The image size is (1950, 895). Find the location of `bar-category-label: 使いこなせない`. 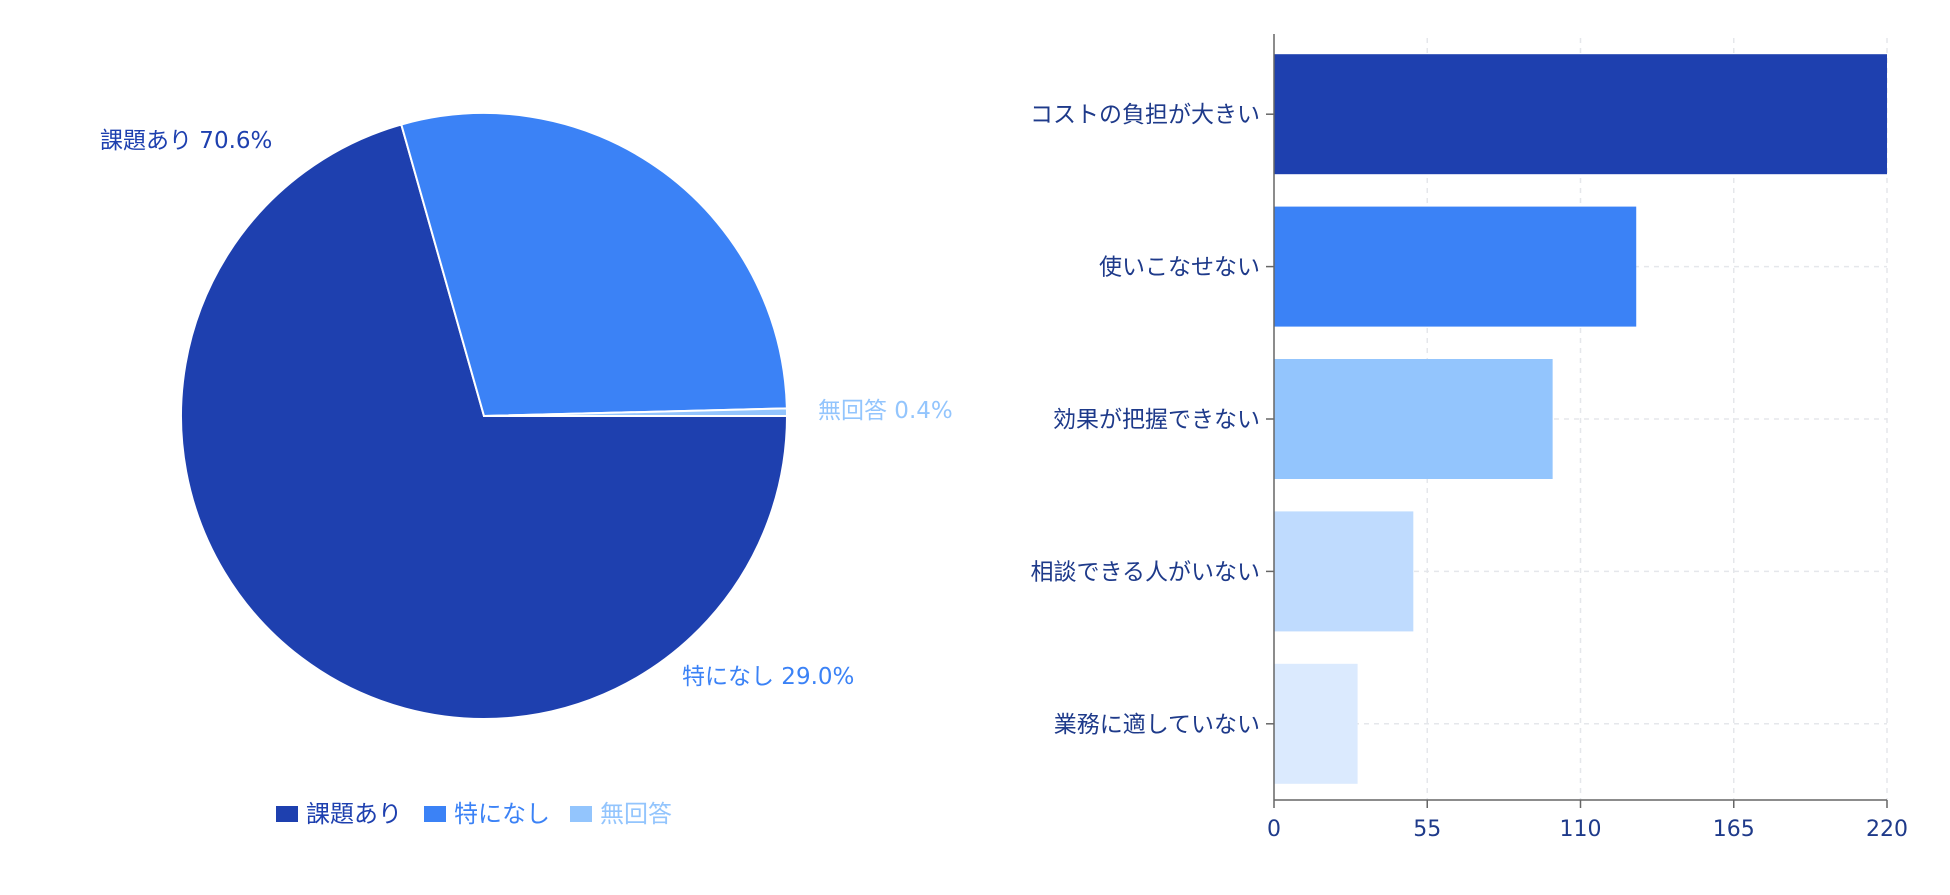

bar-category-label: 使いこなせない is located at coordinates (1179, 268).